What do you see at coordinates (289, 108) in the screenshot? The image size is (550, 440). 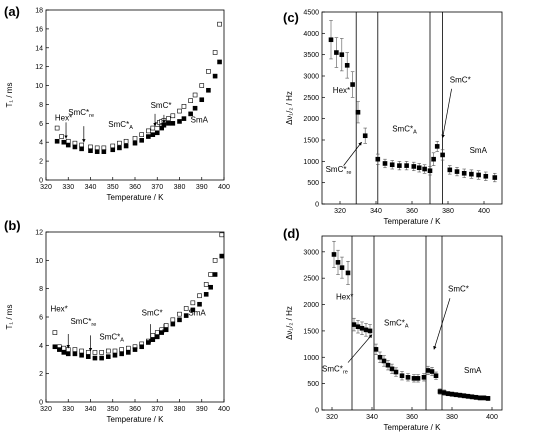 I see `y-axis-label: Δν₁/₂ / Hz` at bounding box center [289, 108].